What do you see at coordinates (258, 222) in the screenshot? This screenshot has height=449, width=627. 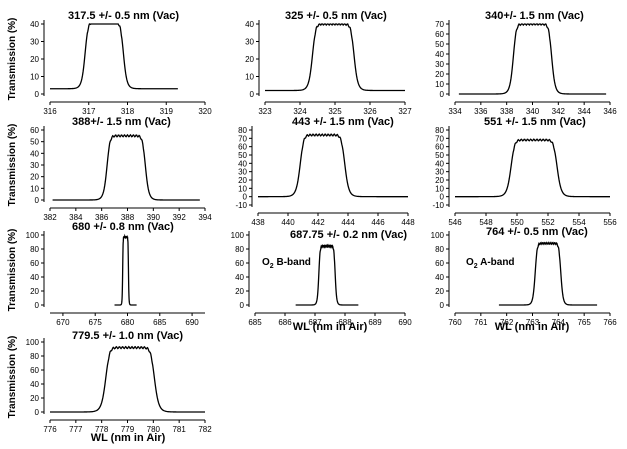 I see `x-tick-label: 438` at bounding box center [258, 222].